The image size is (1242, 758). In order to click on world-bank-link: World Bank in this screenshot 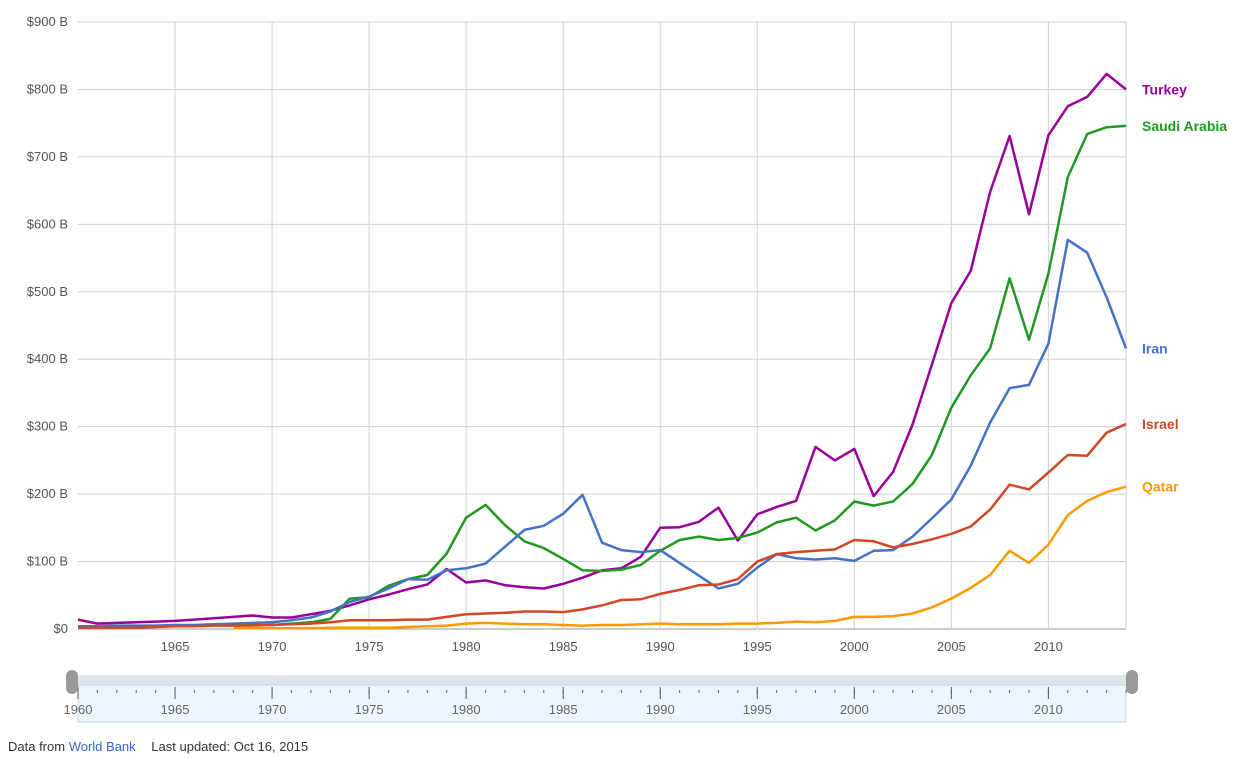, I will do `click(102, 746)`.